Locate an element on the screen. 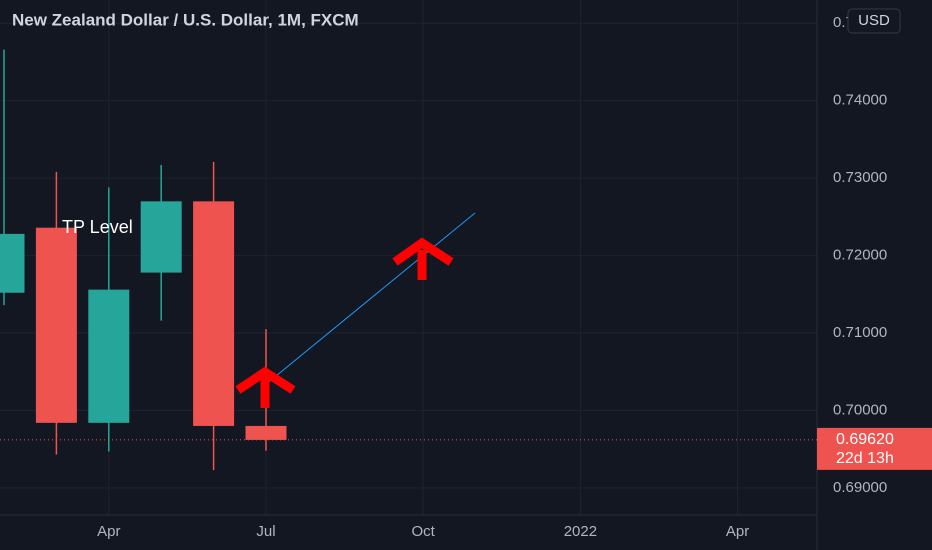 This screenshot has width=932, height=550. y-tick-label: 0.73000 is located at coordinates (860, 177).